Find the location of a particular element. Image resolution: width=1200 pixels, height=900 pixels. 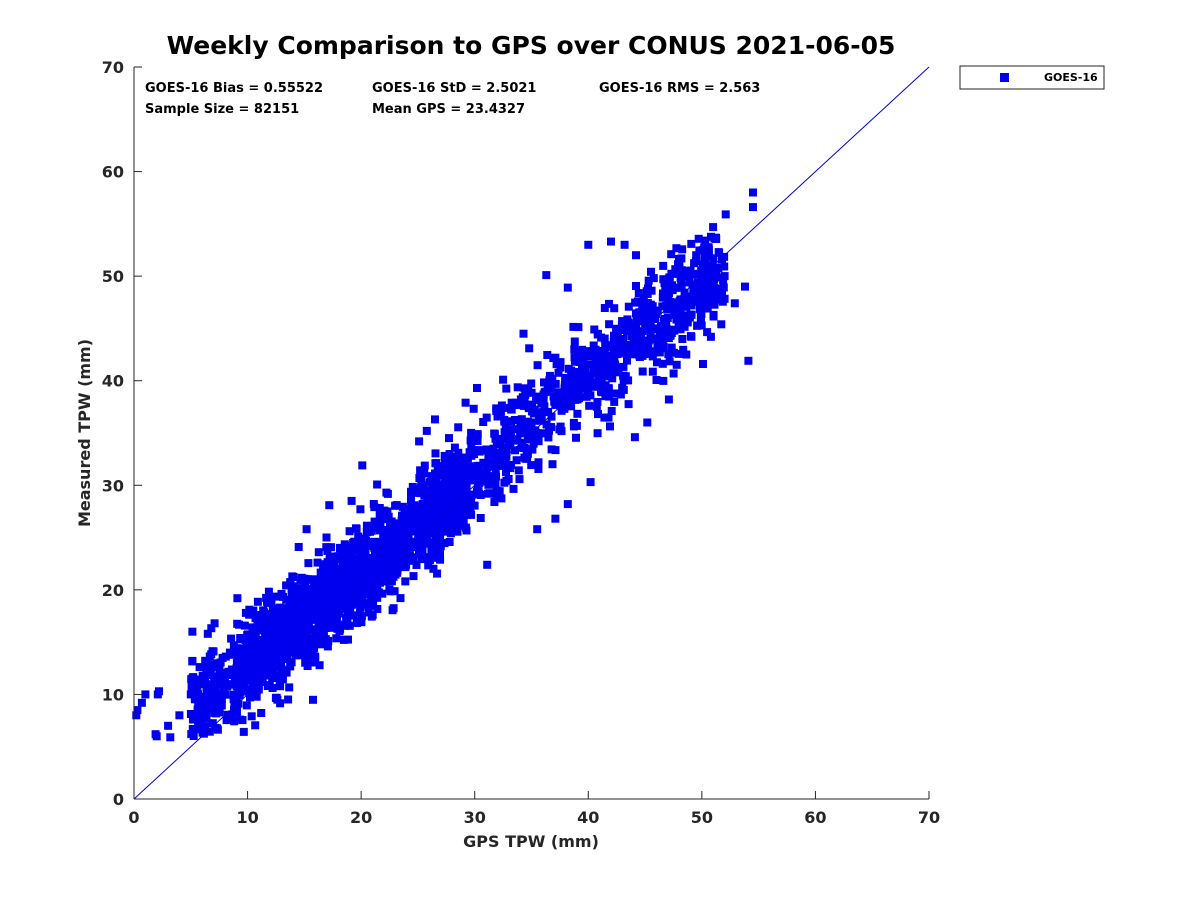

y-tick-label: 30 is located at coordinates (113, 485).